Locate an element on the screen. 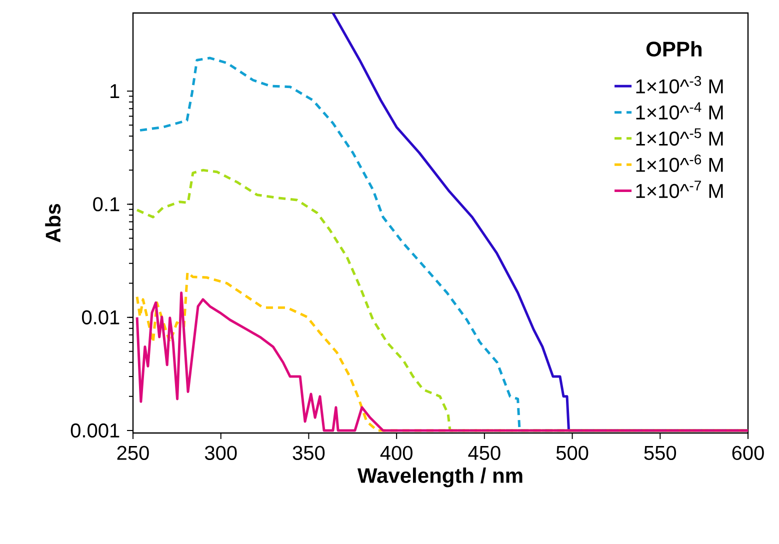 This screenshot has height=544, width=779. x-tick-label: 350 is located at coordinates (308, 453).